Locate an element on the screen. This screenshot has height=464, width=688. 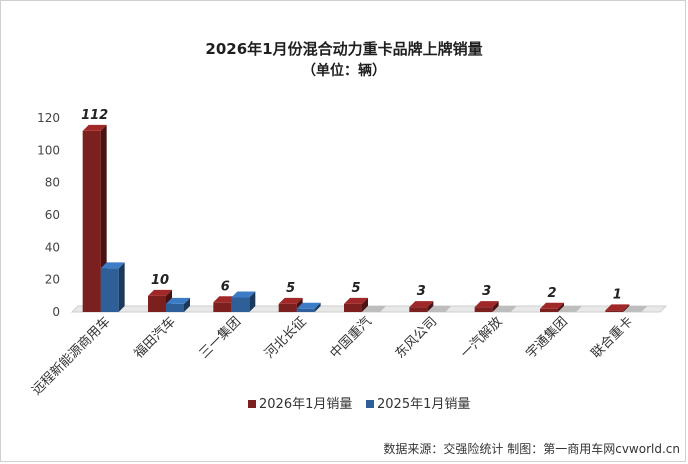
x-tick-label: 福田汽车 is located at coordinates (155, 338).